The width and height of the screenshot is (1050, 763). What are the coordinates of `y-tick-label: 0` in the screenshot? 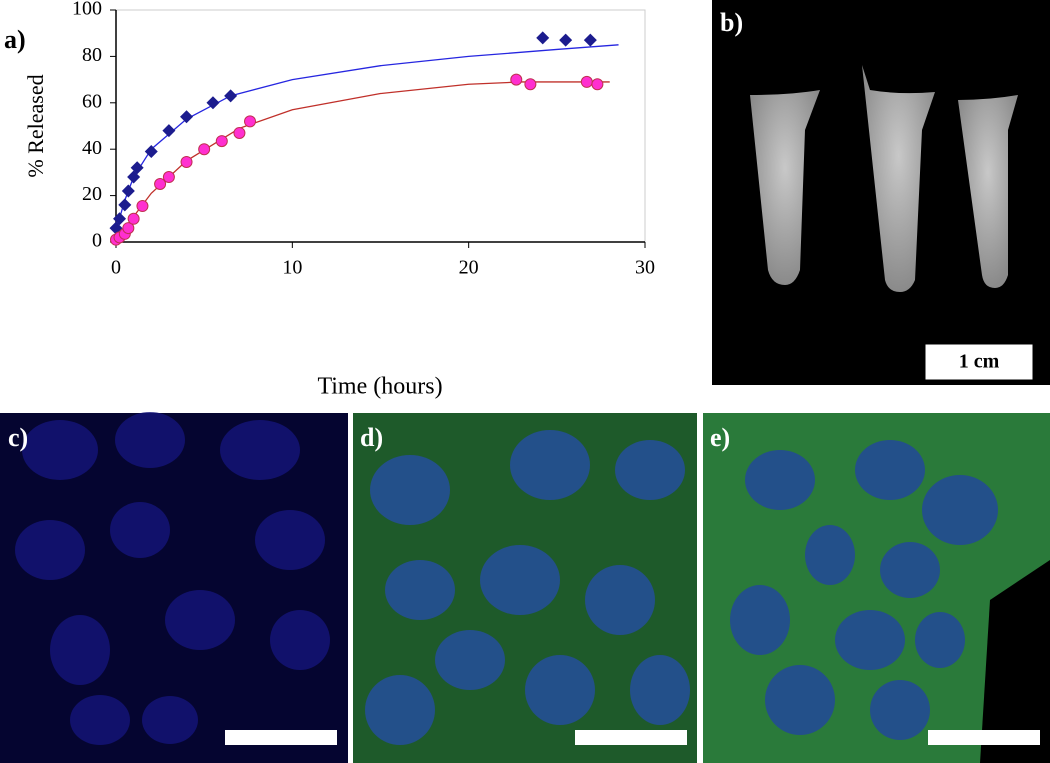 It's located at (97, 241).